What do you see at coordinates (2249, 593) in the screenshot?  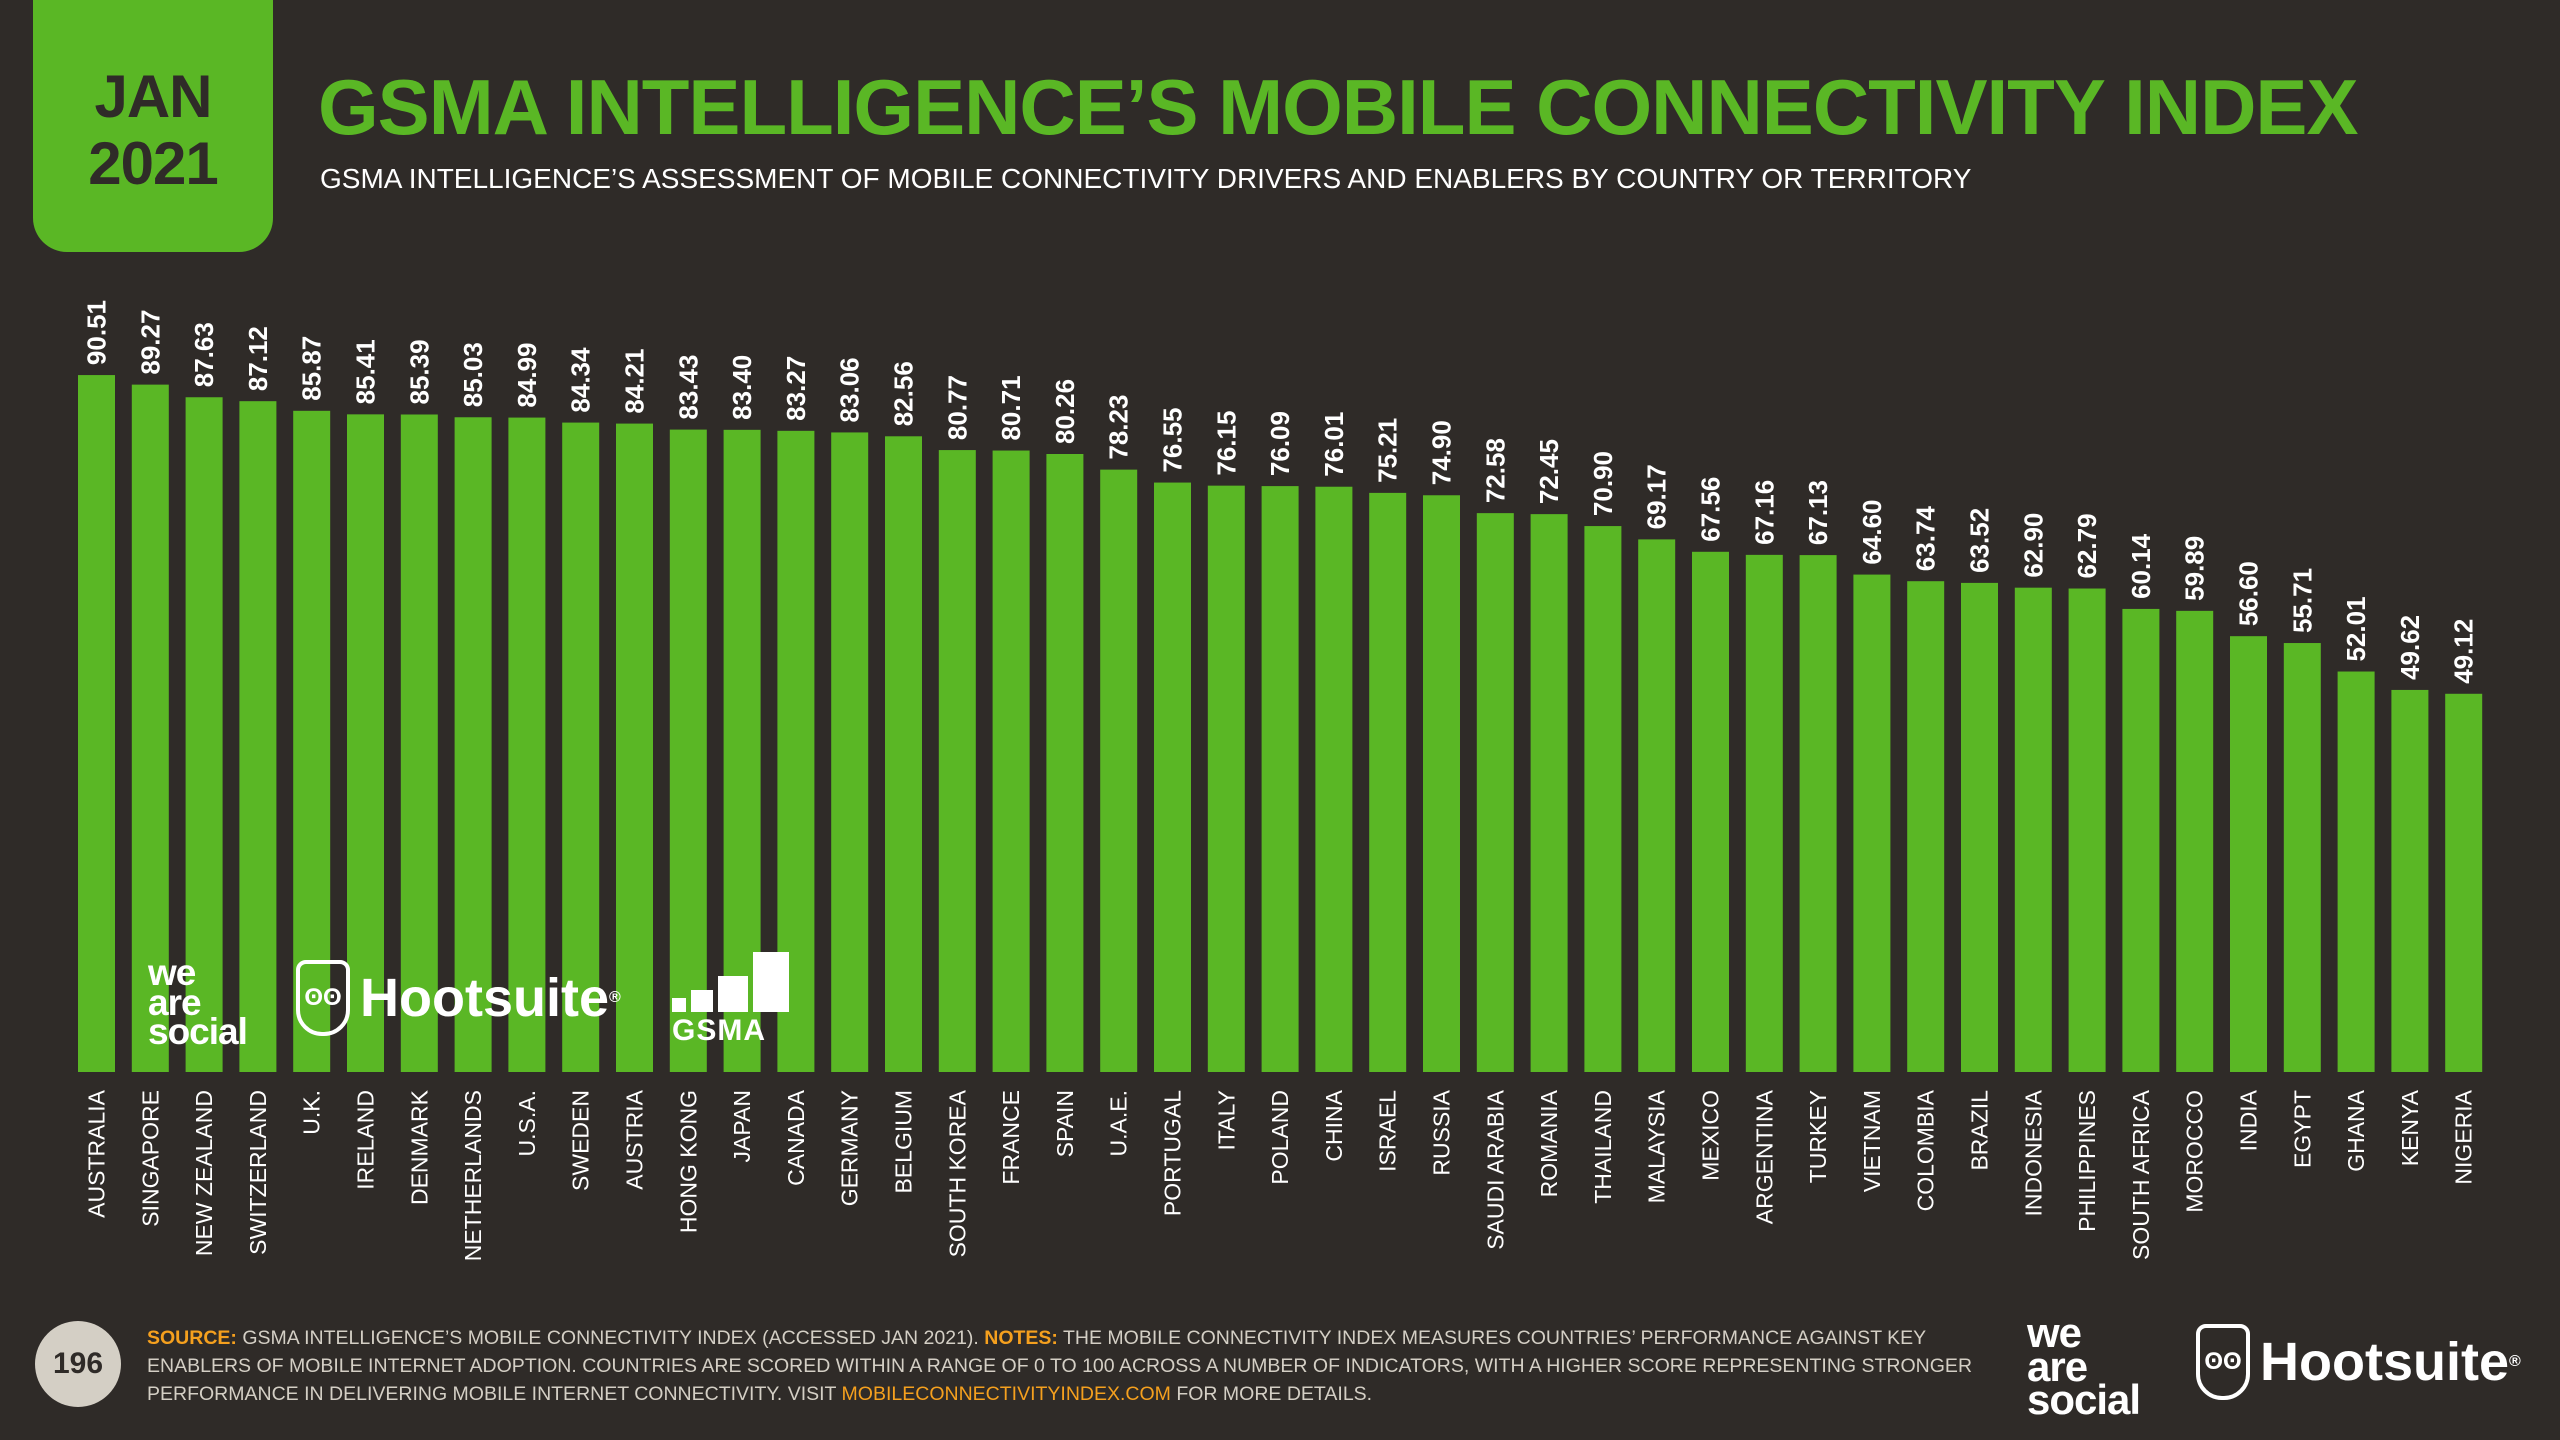 I see `value-label: 56.60` at bounding box center [2249, 593].